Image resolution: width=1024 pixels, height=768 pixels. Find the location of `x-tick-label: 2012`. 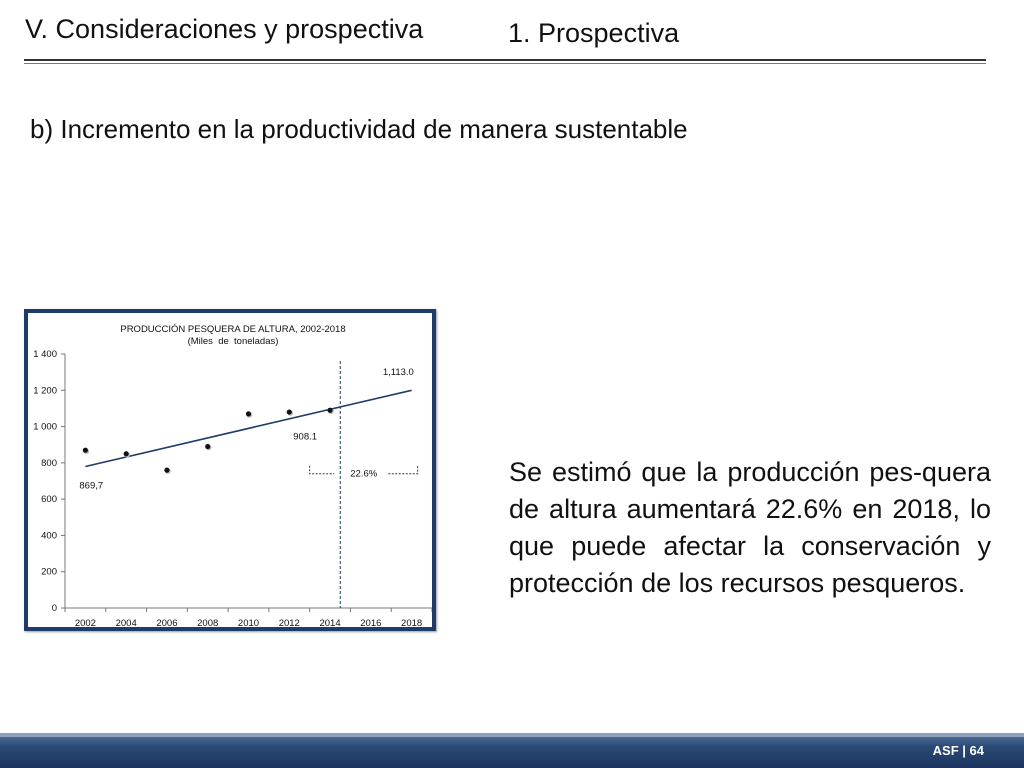

x-tick-label: 2012 is located at coordinates (289, 622).